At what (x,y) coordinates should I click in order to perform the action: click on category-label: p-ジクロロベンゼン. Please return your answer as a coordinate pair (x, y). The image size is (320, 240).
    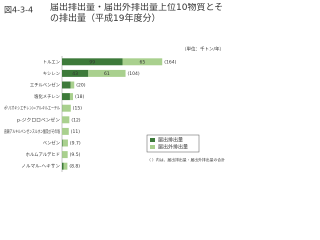
    Looking at the image, I should click on (38, 119).